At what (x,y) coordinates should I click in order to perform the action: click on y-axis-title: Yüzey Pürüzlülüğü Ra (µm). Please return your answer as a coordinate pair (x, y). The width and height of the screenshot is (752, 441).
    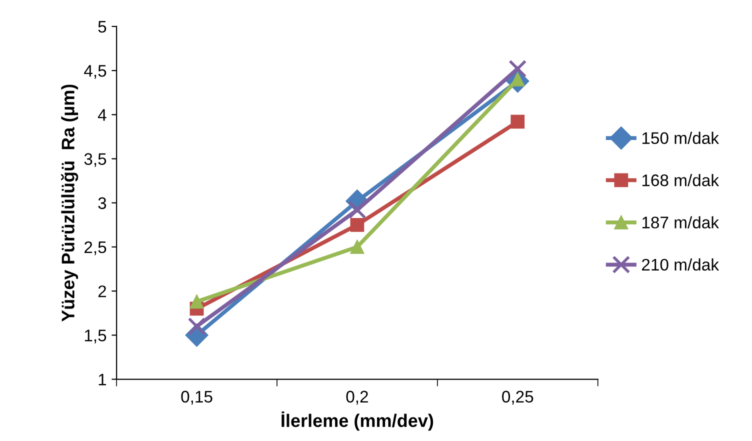
    Looking at the image, I should click on (69, 203).